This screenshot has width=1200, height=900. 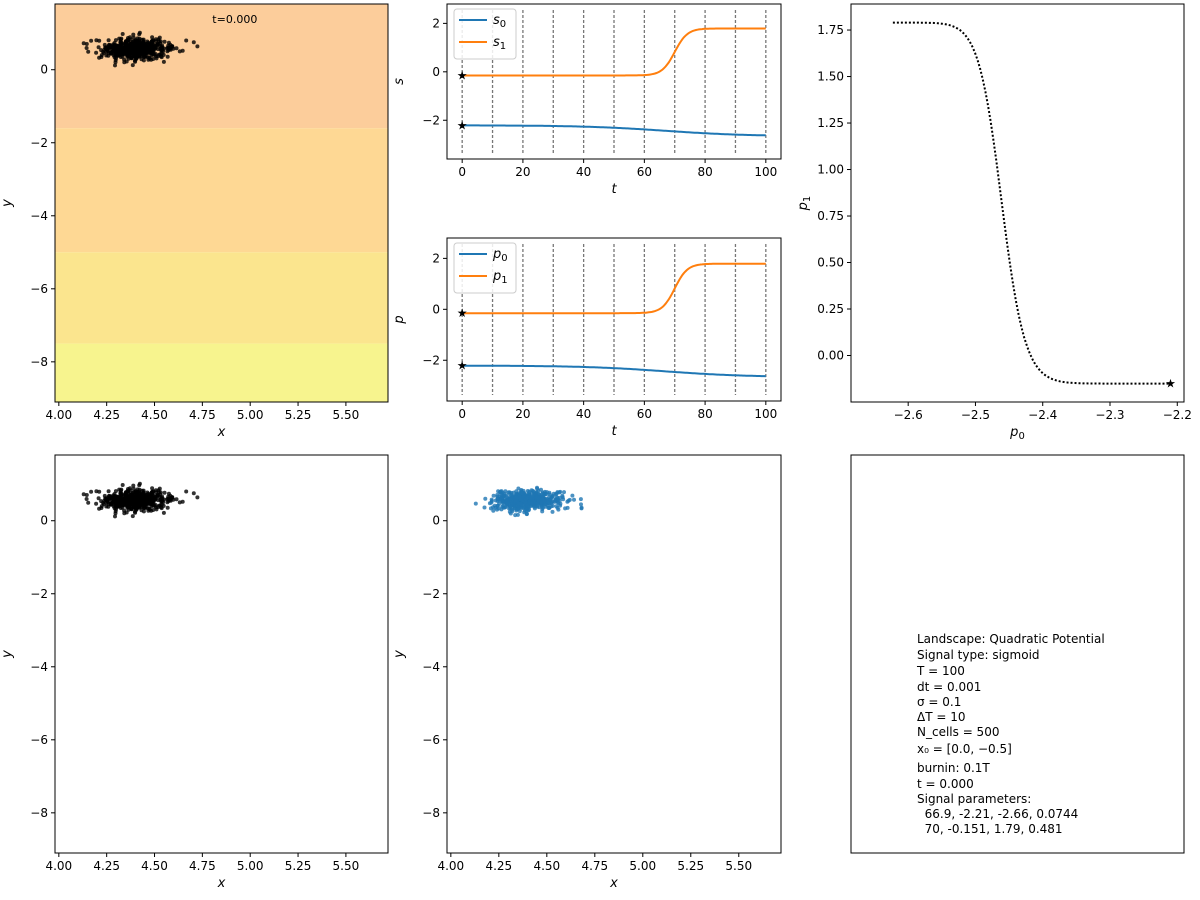 What do you see at coordinates (221, 298) in the screenshot?
I see `landscape-band` at bounding box center [221, 298].